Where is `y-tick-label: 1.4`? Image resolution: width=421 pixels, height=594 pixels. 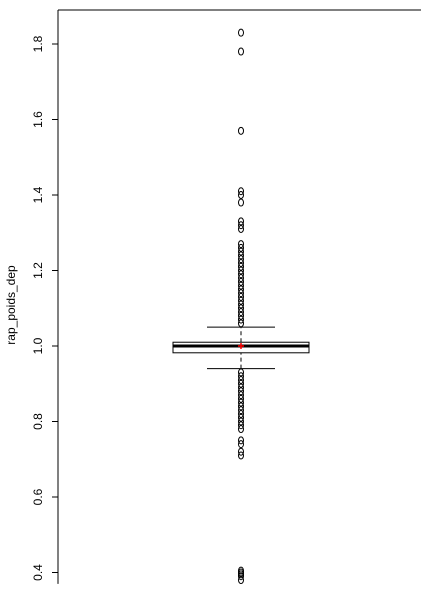
y-tick-label: 1.4 is located at coordinates (38, 194).